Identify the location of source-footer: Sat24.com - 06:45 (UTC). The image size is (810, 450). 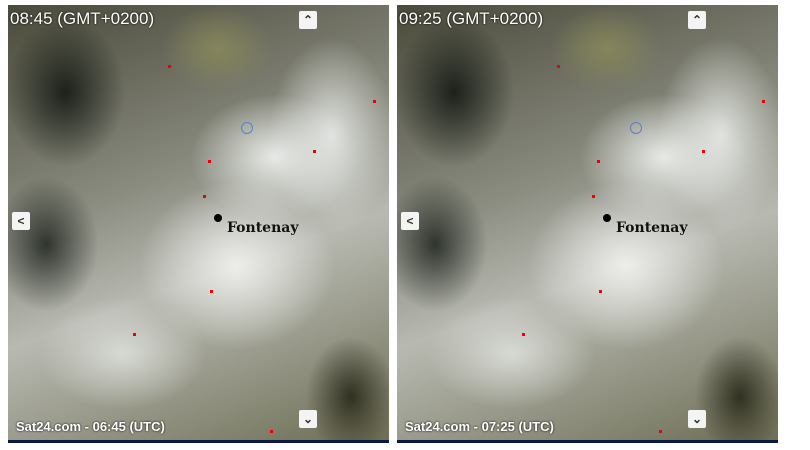
(90, 426).